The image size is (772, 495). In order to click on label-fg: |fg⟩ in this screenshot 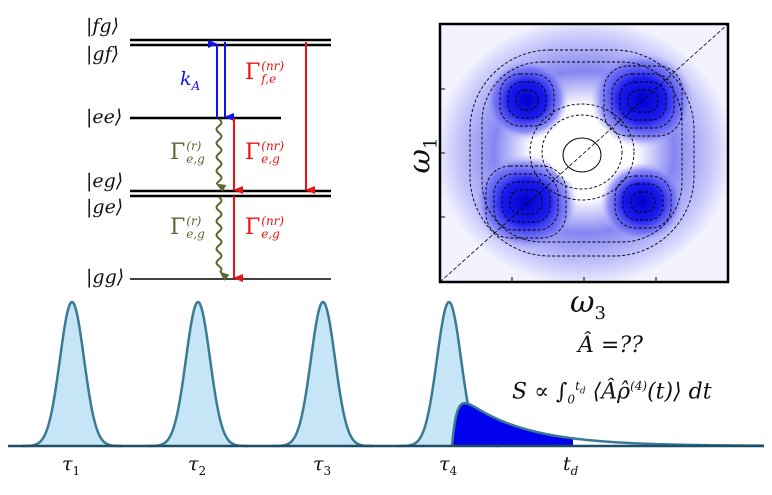, I will do `click(103, 26)`.